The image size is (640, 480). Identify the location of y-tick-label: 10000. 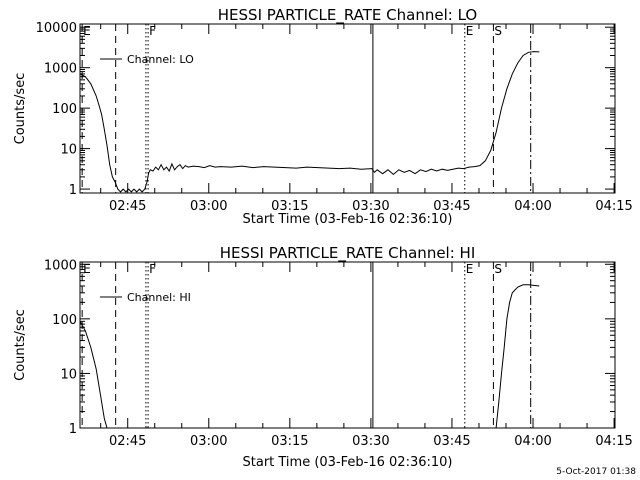
(56, 28).